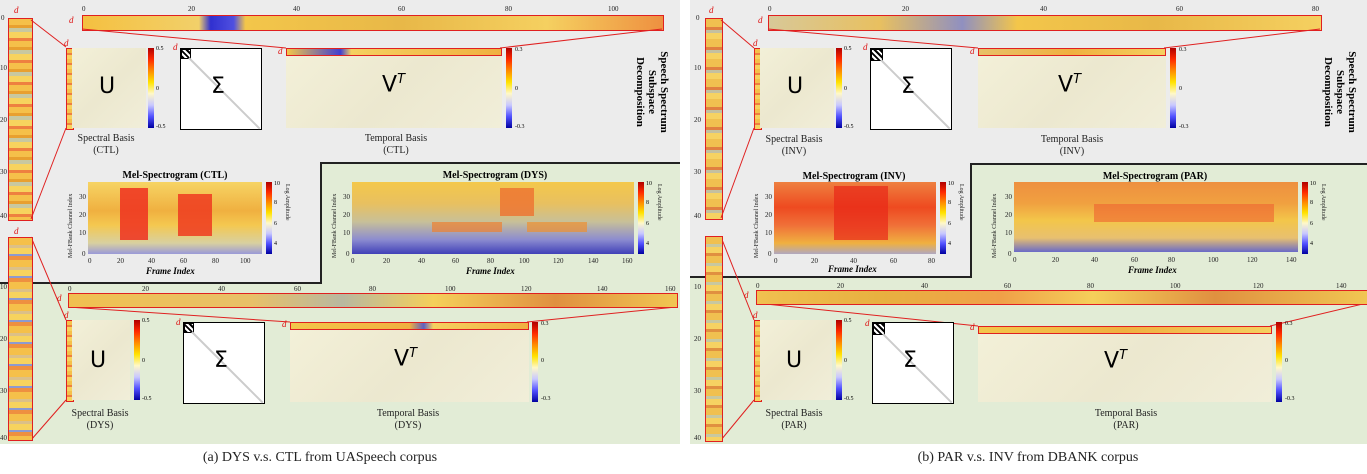  Describe the element at coordinates (642, 89) in the screenshot. I see `decomposition-title: Speech Spectrum Subspace Decomposition` at that location.